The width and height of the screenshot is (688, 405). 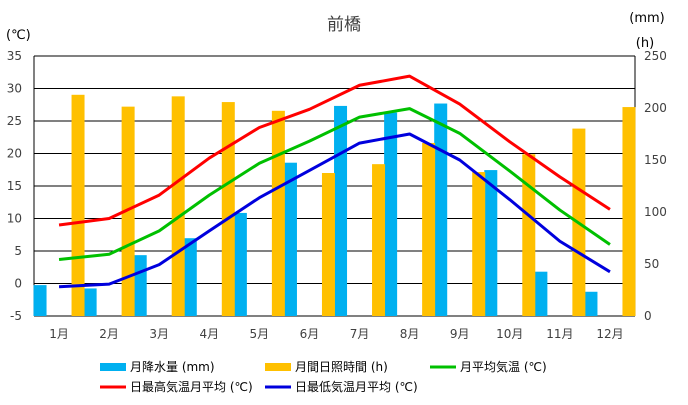 What do you see at coordinates (503, 366) in the screenshot?
I see `legend-label: 月平均気温 (℃)` at bounding box center [503, 366].